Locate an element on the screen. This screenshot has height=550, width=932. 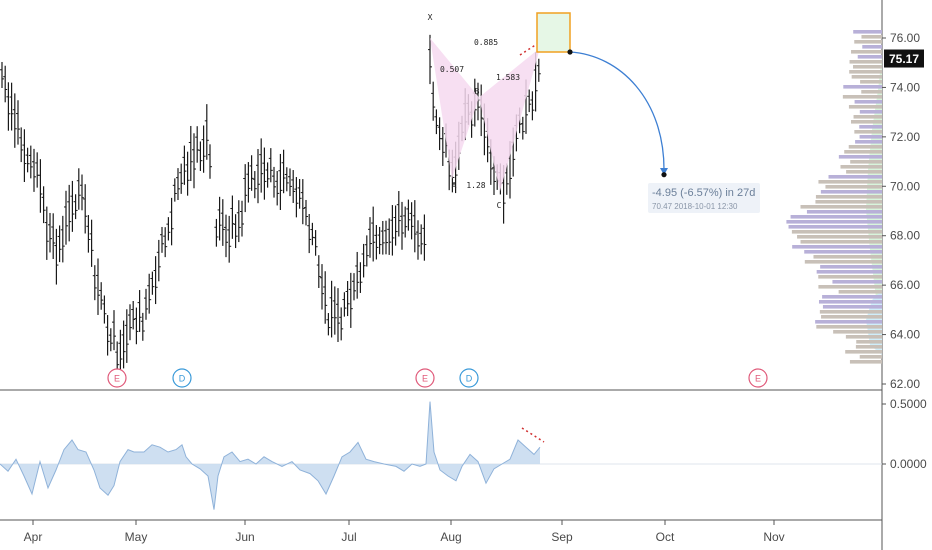
time-tick-label: May is located at coordinates (136, 537).